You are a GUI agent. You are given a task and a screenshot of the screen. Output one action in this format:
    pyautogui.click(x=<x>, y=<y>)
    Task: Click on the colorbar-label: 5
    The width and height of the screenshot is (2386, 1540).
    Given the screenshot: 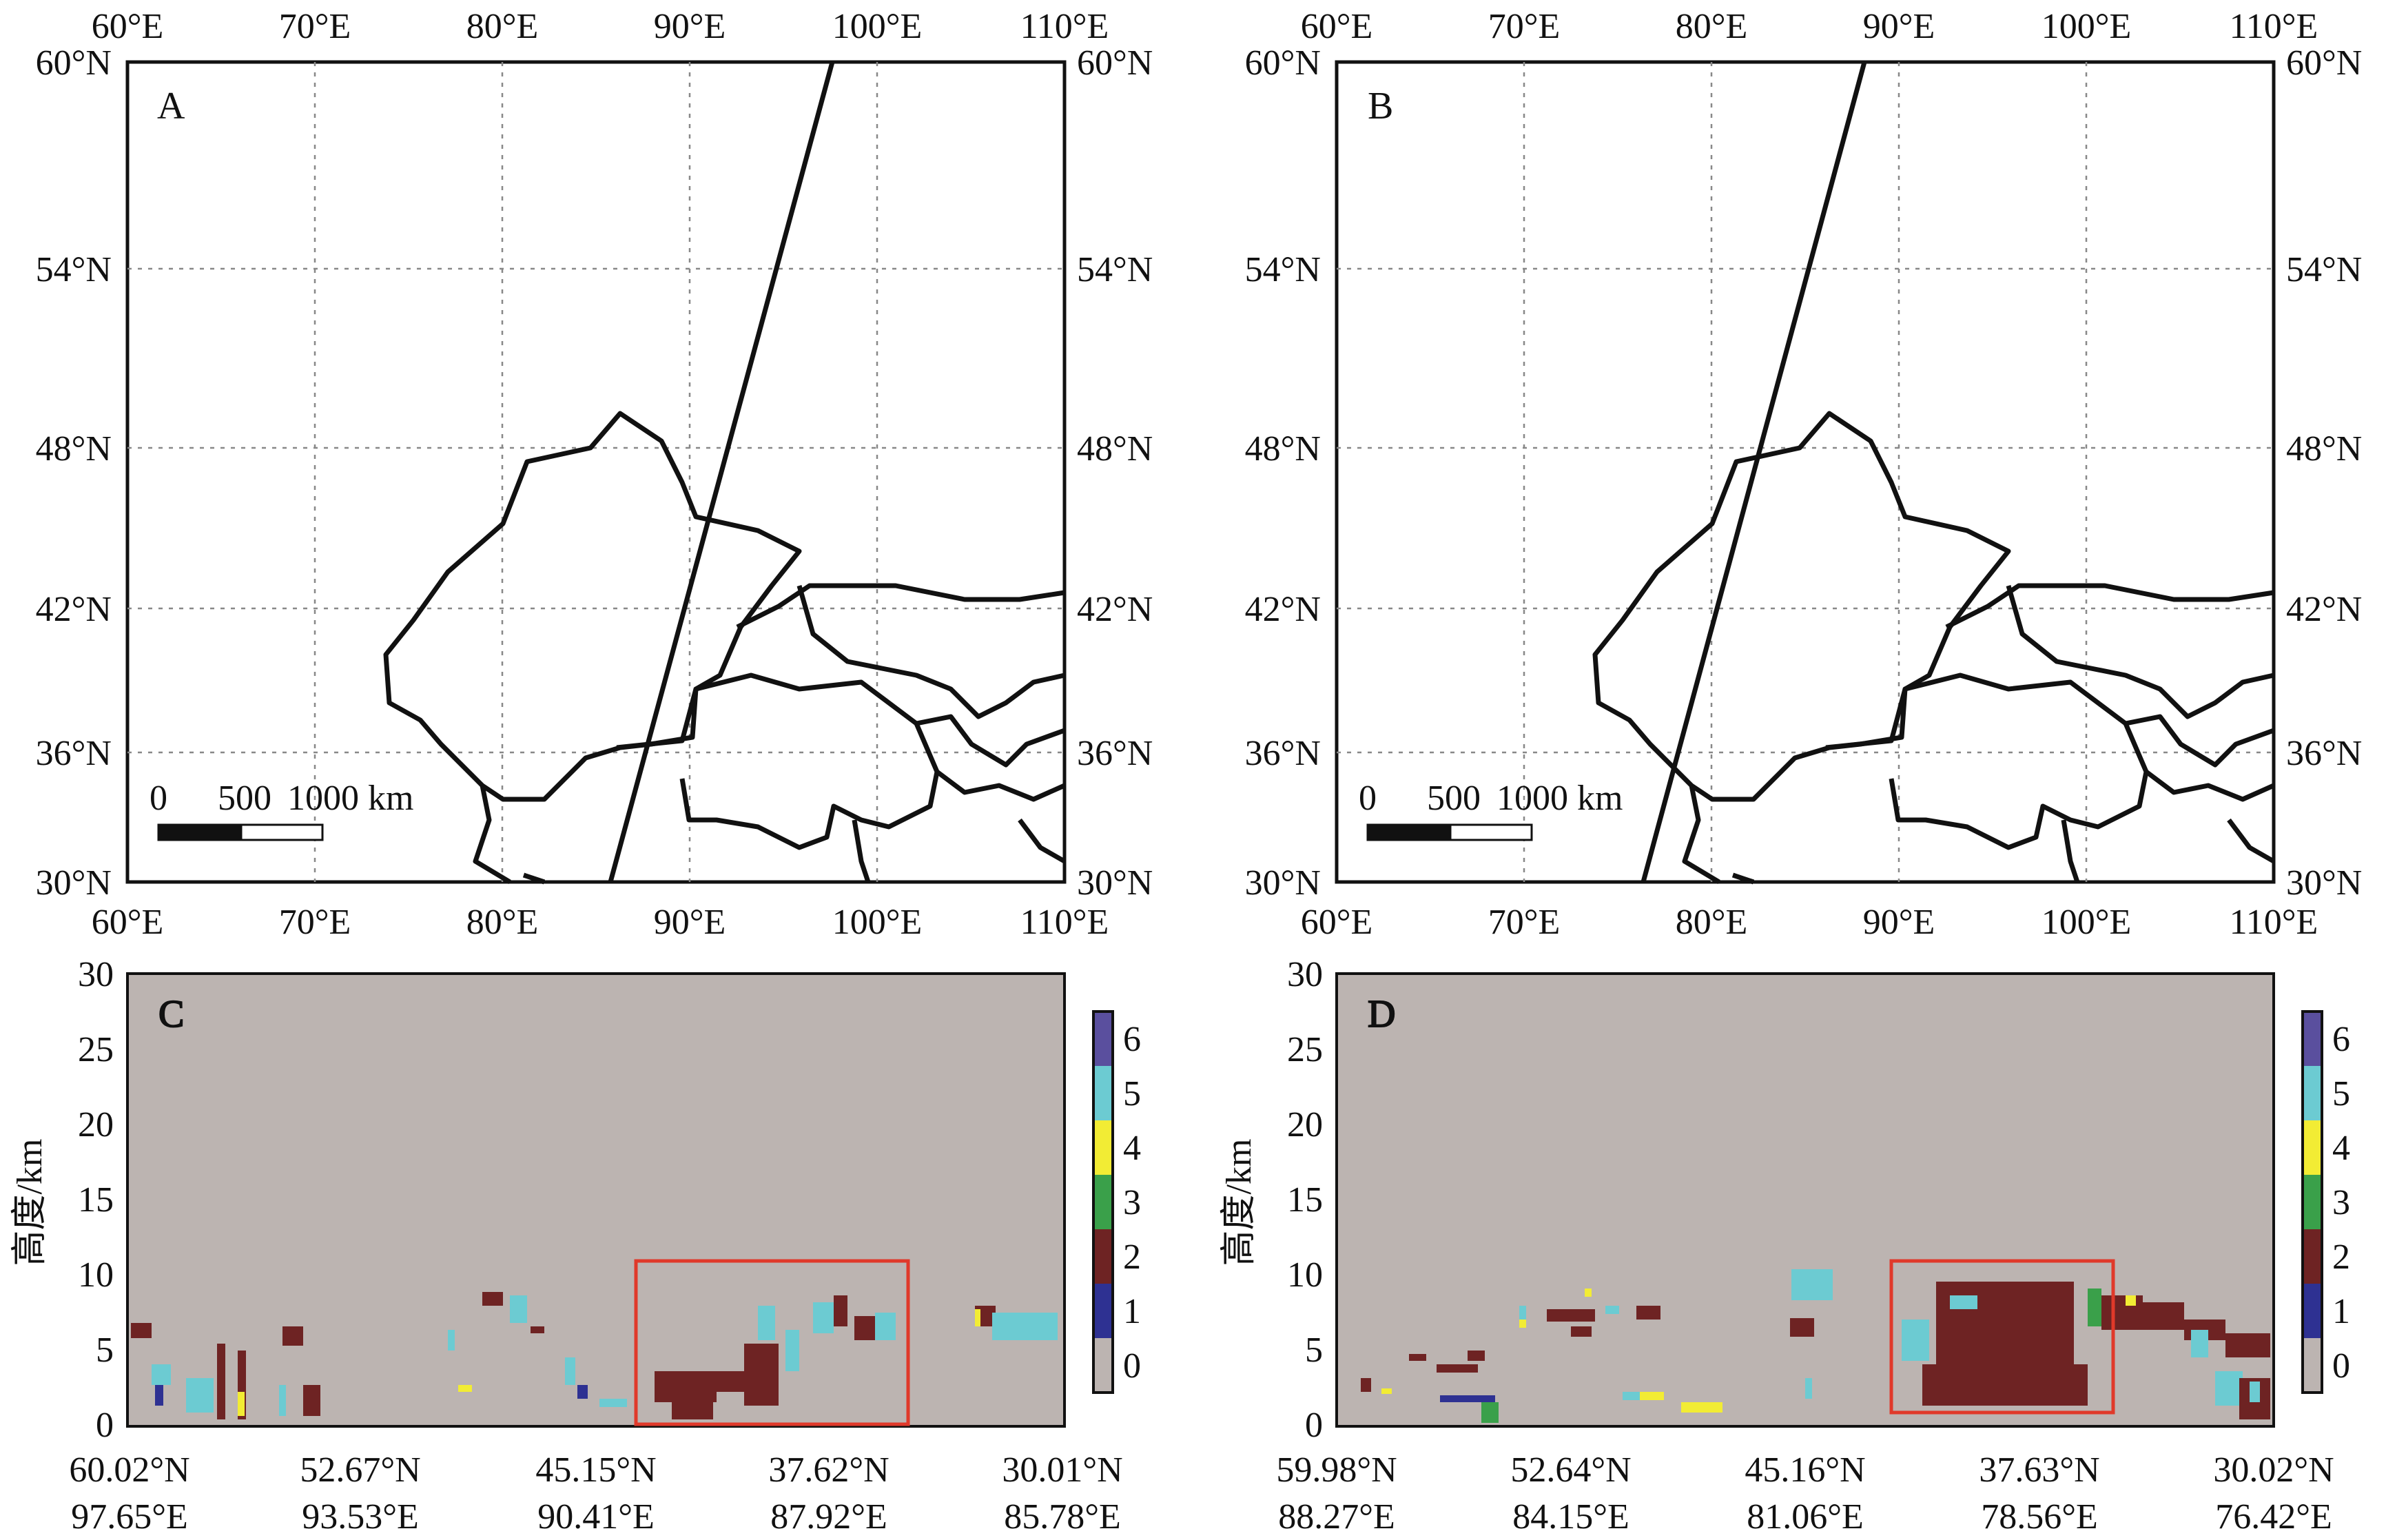 What is the action you would take?
    pyautogui.click(x=2341, y=1093)
    